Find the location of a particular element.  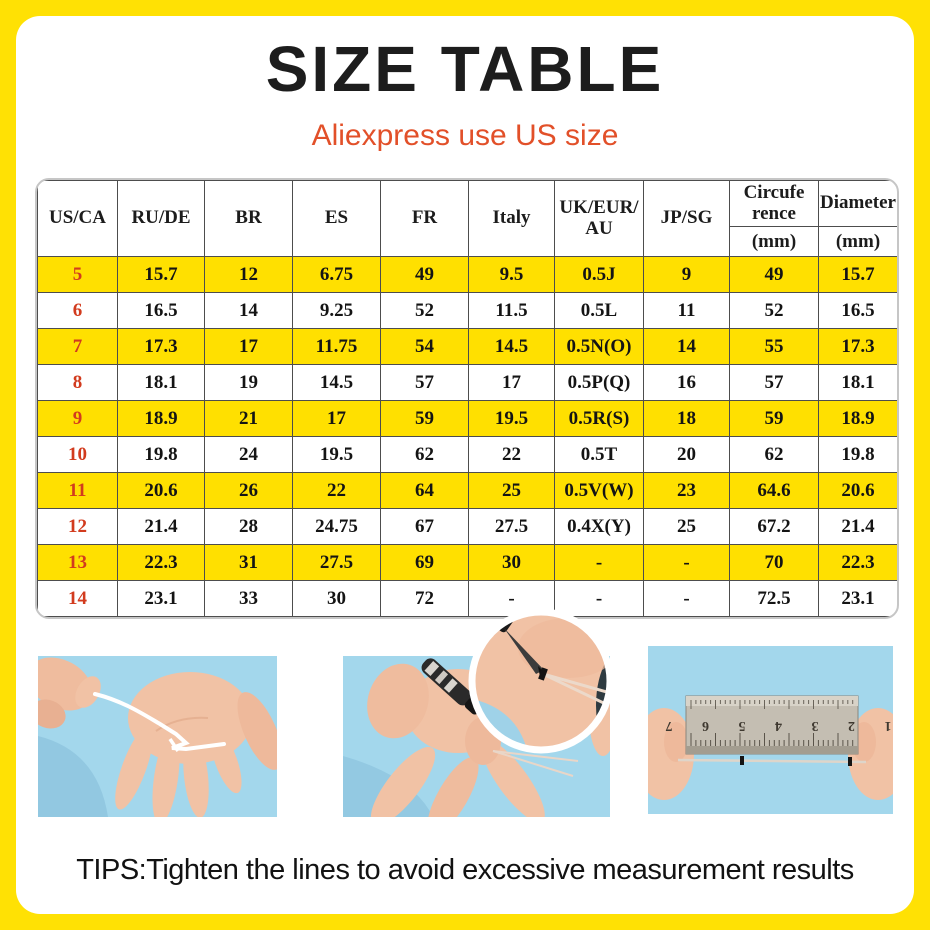

size-cell: 0.5J is located at coordinates (599, 274).